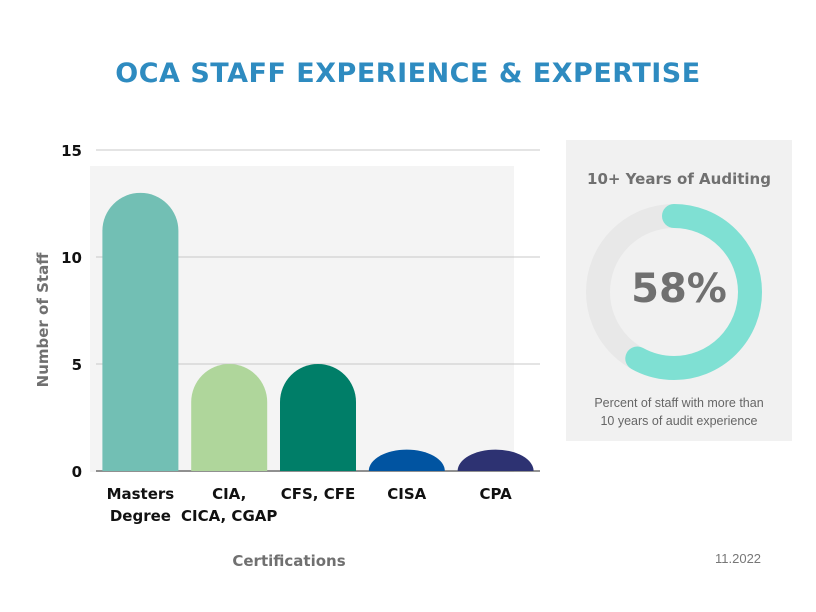  I want to click on page-title: OCA STAFF EXPERIENCE & EXPERTISE, so click(408, 73).